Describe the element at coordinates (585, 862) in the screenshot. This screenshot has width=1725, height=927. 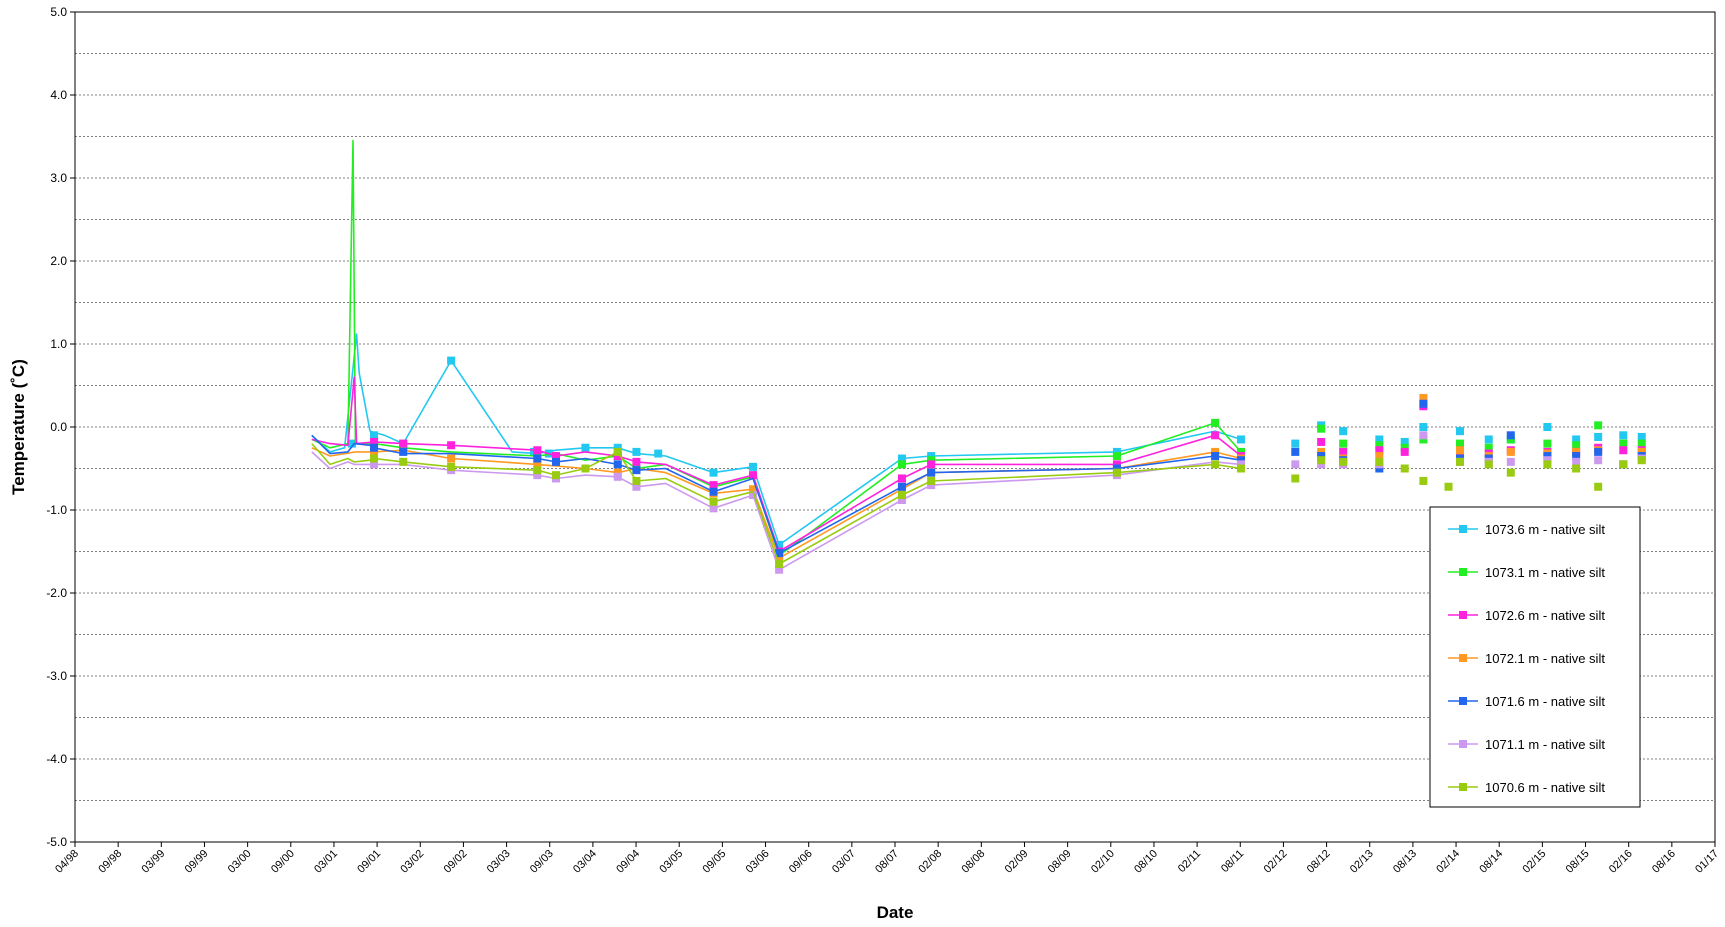
I see `x-tick-label: 03/04` at that location.